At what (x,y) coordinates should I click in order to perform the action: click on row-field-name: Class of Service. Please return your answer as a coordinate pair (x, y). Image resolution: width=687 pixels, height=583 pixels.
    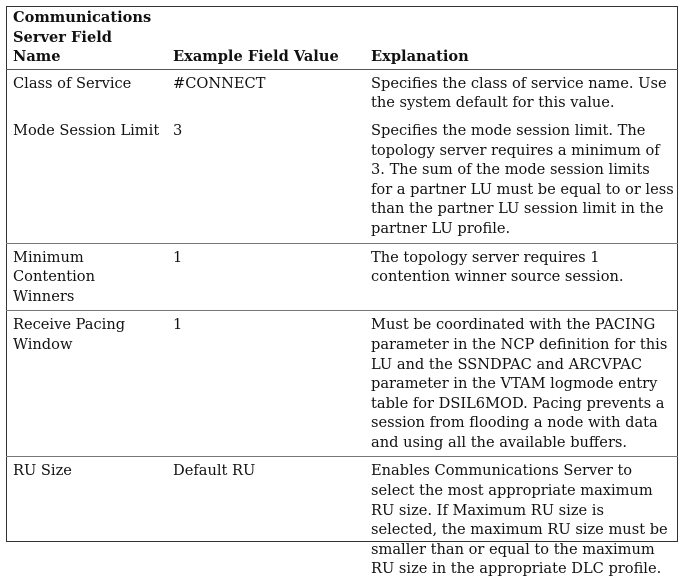
    Looking at the image, I should click on (72, 83).